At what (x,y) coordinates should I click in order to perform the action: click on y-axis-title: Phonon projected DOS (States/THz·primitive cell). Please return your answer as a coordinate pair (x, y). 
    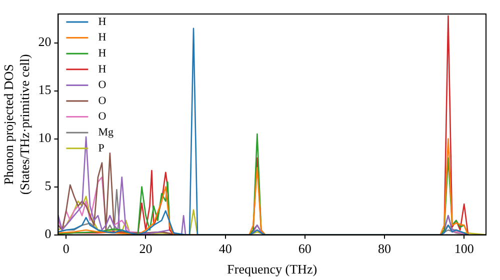
    Looking at the image, I should click on (16, 124).